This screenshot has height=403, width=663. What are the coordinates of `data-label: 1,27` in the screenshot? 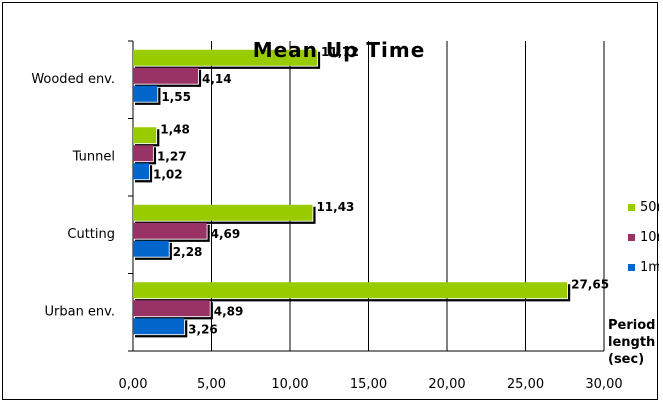 It's located at (172, 156).